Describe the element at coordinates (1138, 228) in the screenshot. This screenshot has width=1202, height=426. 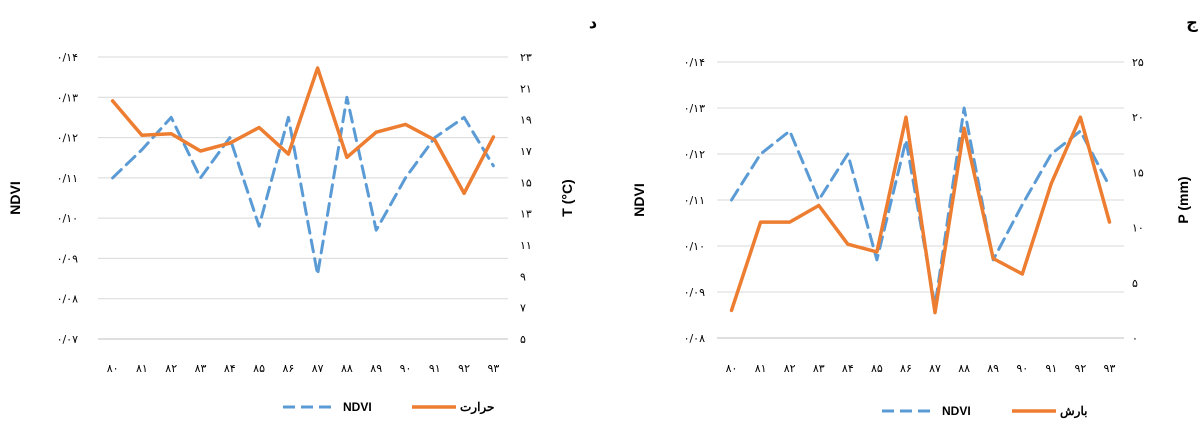
I see `y-right-tick-label: ۱۰` at that location.